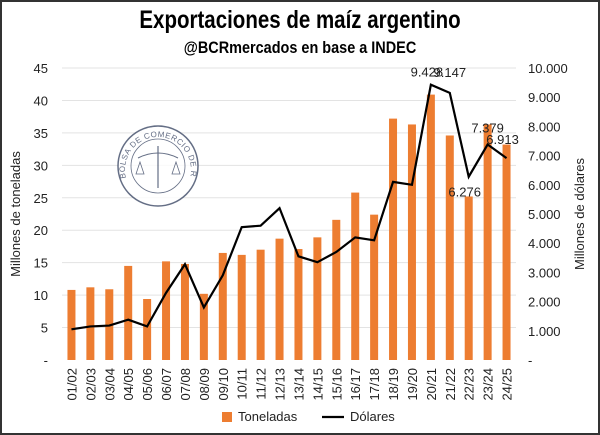 Image resolution: width=600 pixels, height=435 pixels. Describe the element at coordinates (374, 384) in the screenshot. I see `x-tick-label: 17/18` at that location.